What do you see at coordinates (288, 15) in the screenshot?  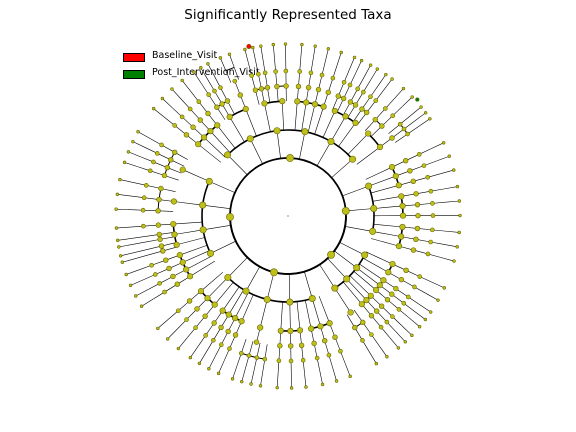 I see `figure-title: Significantly Represented Taxa` at bounding box center [288, 15].